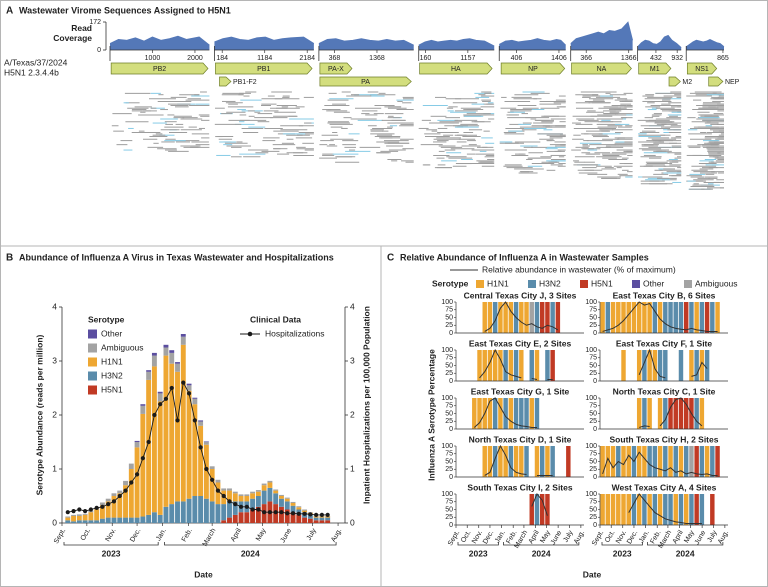 The width and height of the screenshot is (768, 587). What do you see at coordinates (352, 414) in the screenshot?
I see `y2-tick-label: 2` at bounding box center [352, 414].